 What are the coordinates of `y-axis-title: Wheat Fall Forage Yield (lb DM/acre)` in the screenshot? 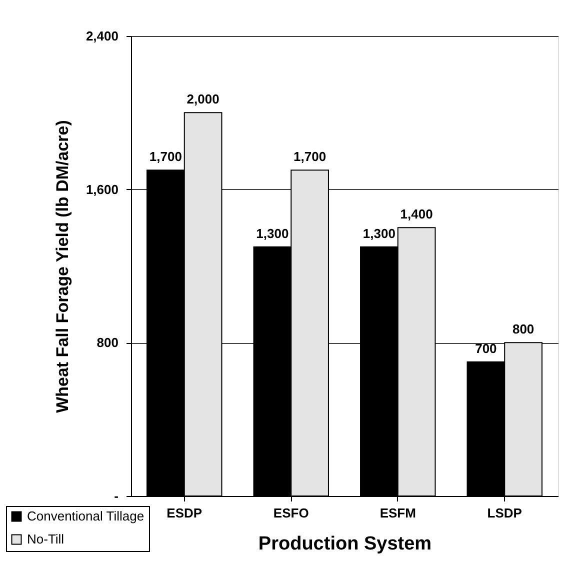 It's located at (62, 266).